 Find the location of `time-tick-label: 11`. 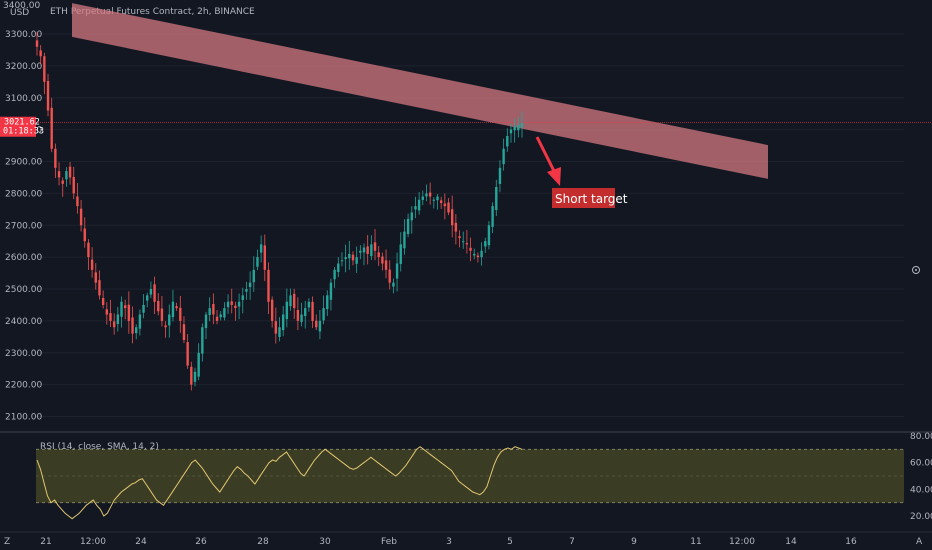

time-tick-label: 11 is located at coordinates (695, 542).